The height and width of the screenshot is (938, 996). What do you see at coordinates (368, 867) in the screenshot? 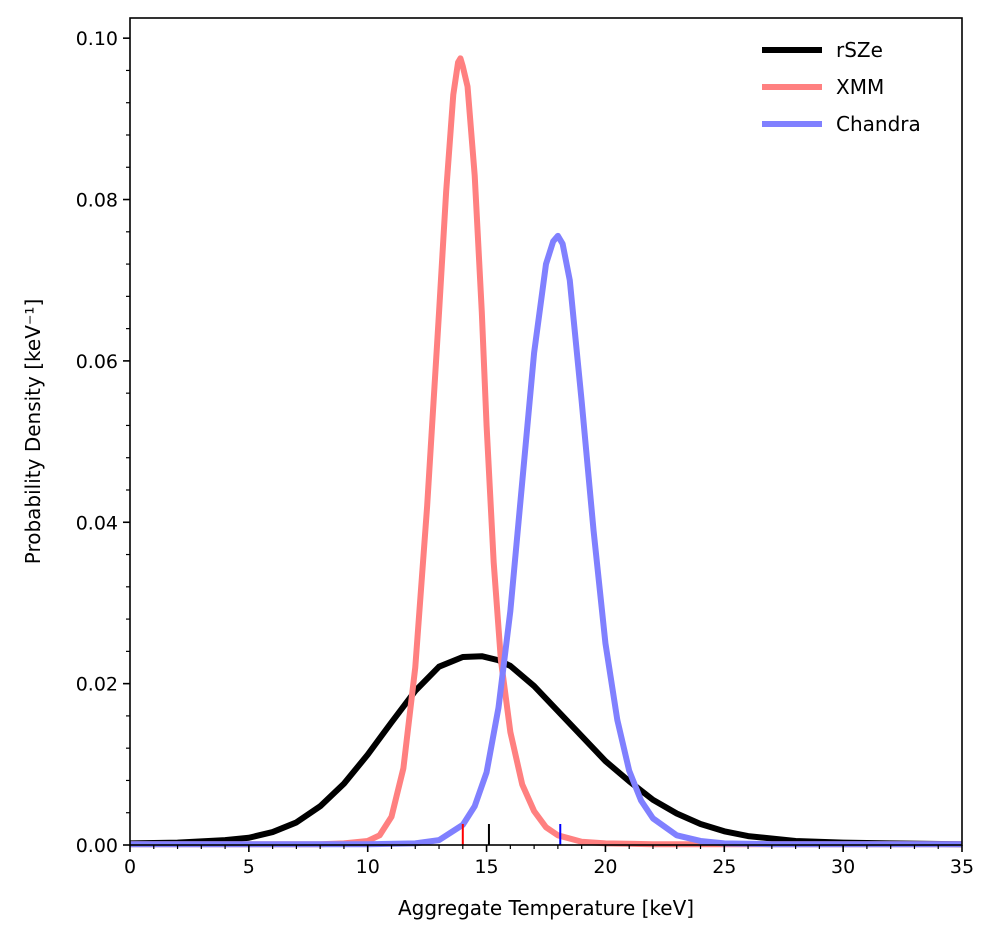
I see `x-tick-label: 10` at bounding box center [368, 867].